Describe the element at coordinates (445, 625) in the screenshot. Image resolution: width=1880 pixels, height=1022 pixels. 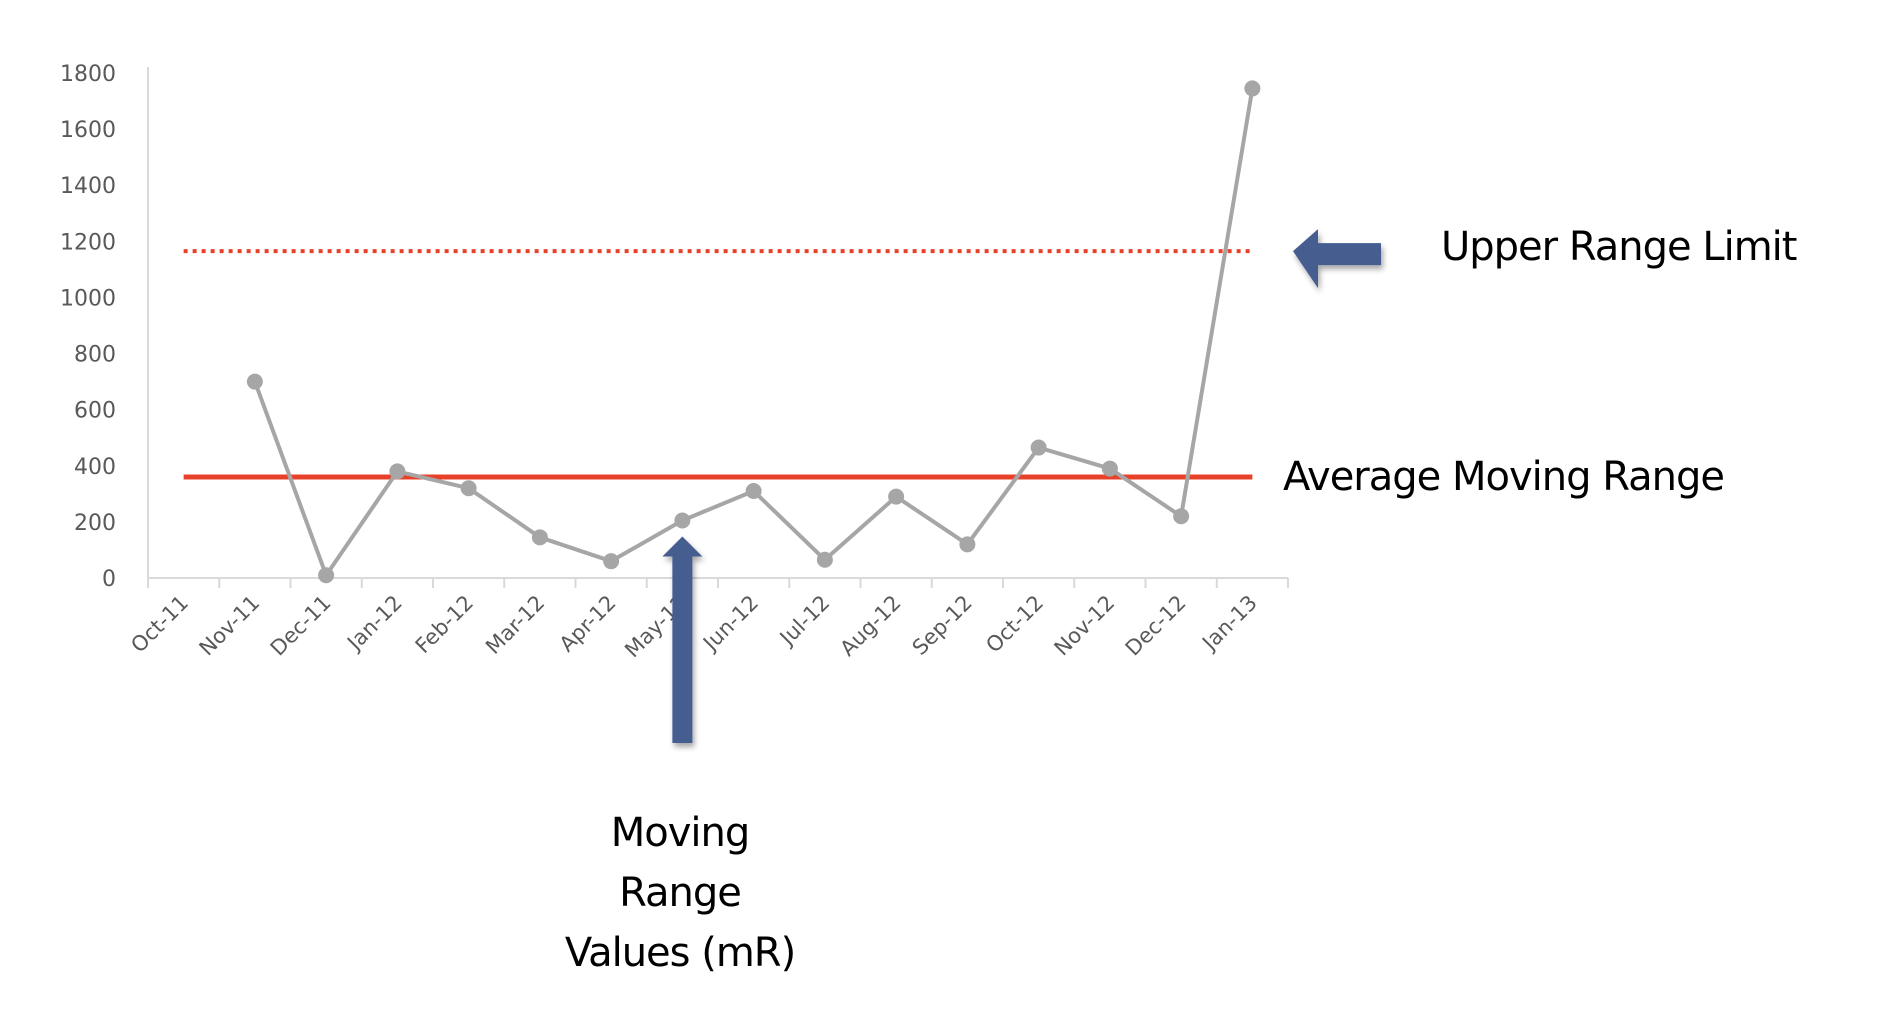
I see `x-tick-label: Feb-12` at that location.